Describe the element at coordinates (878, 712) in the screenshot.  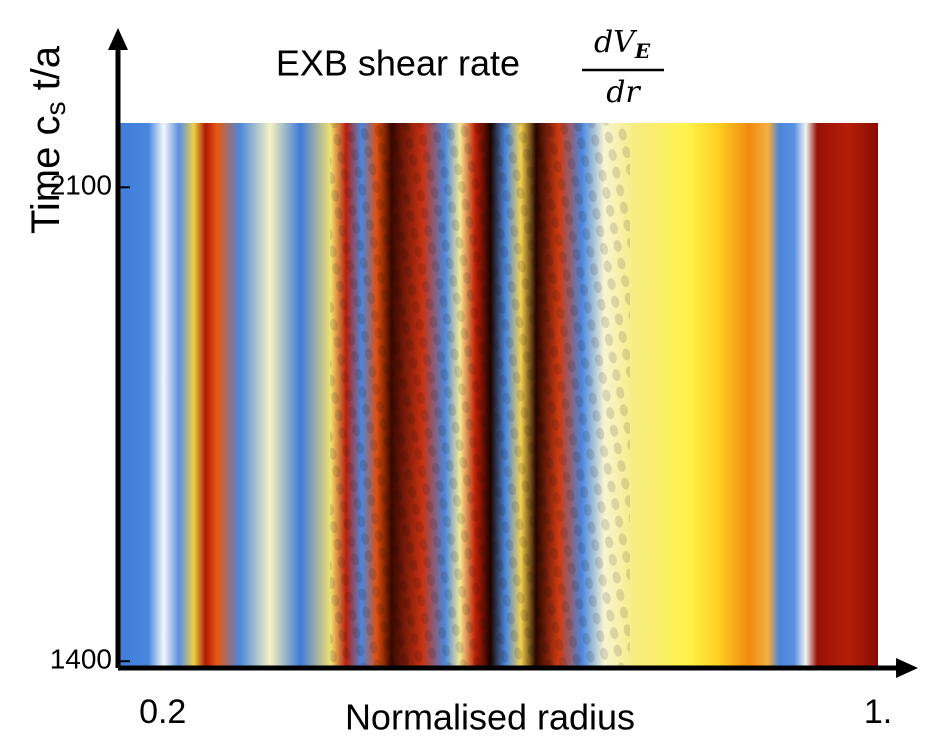
I see `x-tick-label: 1.` at that location.